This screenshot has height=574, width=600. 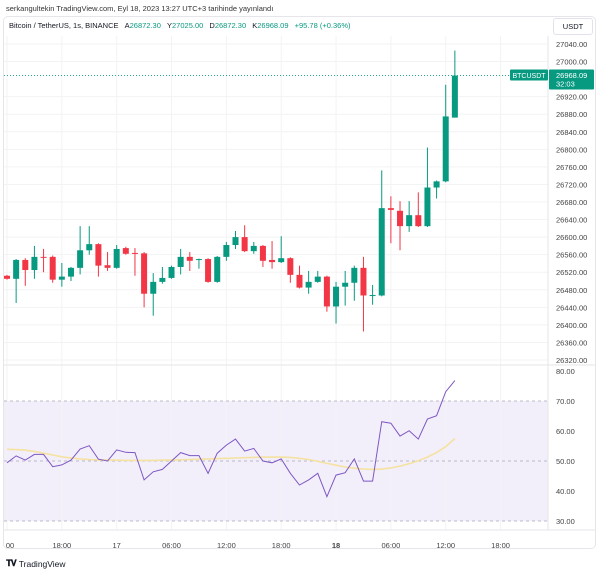 What do you see at coordinates (445, 545) in the screenshot?
I see `time-tick-label: 12:00` at bounding box center [445, 545].